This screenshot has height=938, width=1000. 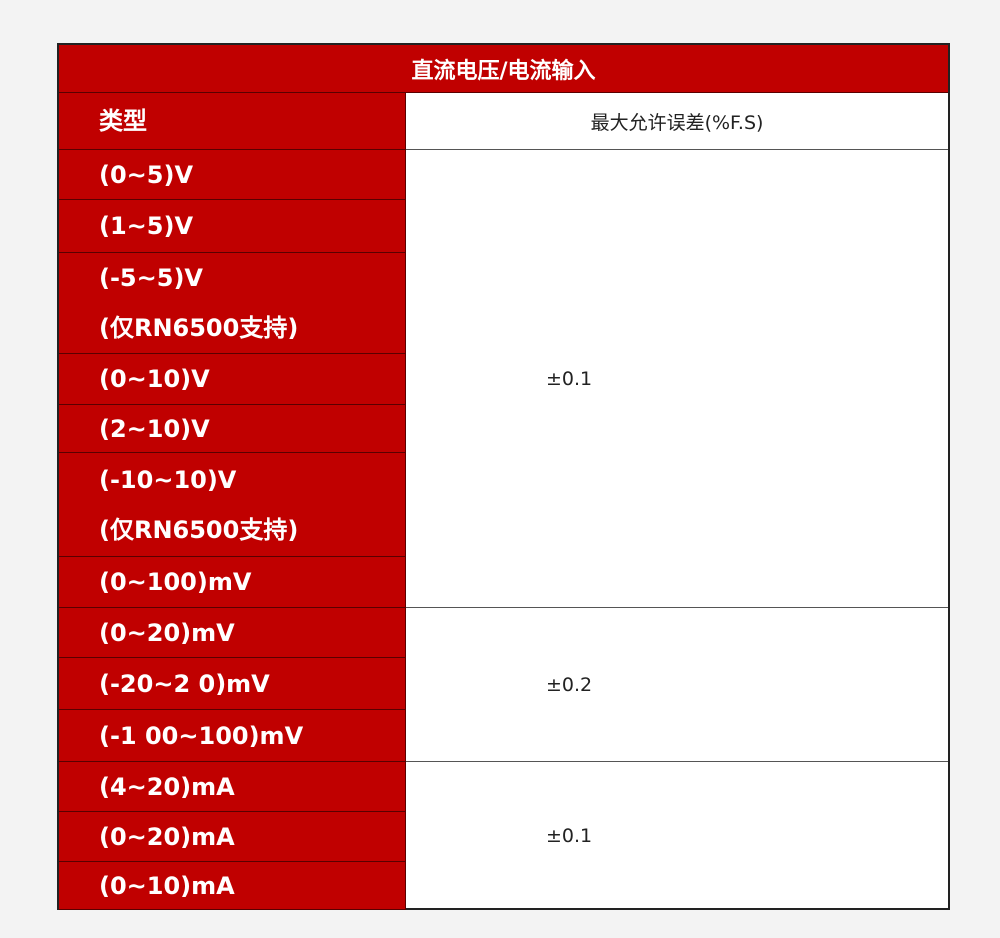 What do you see at coordinates (232, 505) in the screenshot?
I see `type-cell: (-10~10)V (仅RN6500支持)` at bounding box center [232, 505].